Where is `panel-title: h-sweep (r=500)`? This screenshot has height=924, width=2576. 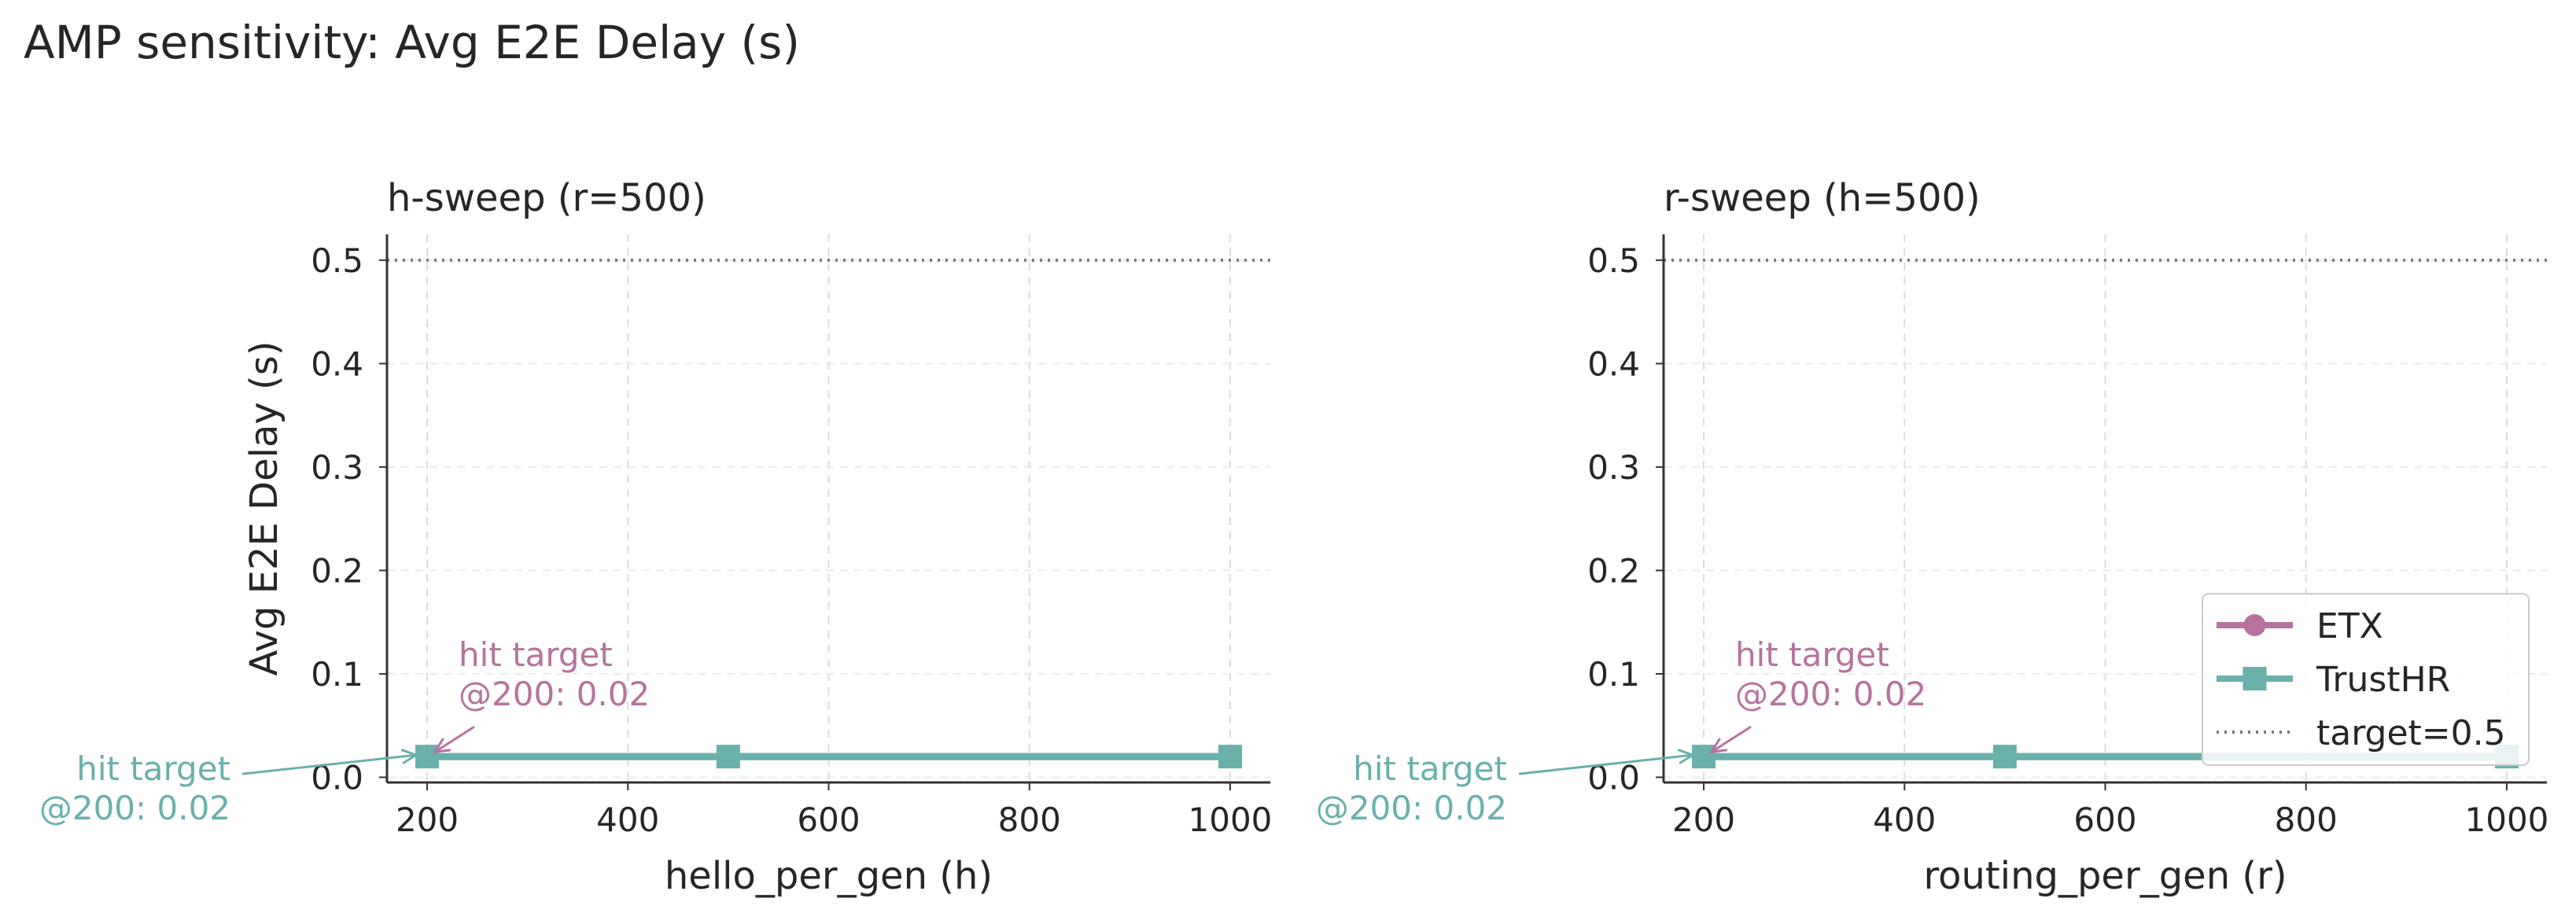
panel-title: h-sweep (r=500) is located at coordinates (546, 198).